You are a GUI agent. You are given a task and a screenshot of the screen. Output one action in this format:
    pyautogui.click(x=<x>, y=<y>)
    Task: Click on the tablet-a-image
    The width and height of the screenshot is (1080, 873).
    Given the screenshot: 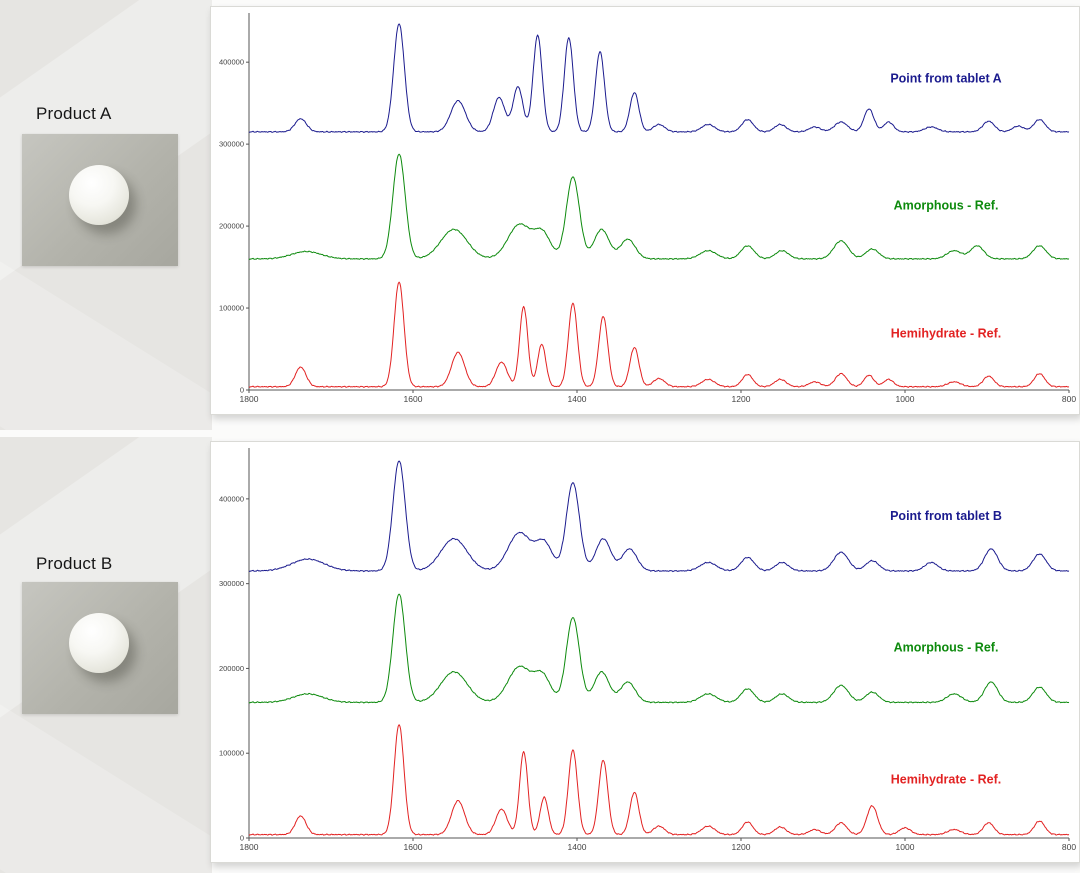 What is the action you would take?
    pyautogui.click(x=99, y=195)
    